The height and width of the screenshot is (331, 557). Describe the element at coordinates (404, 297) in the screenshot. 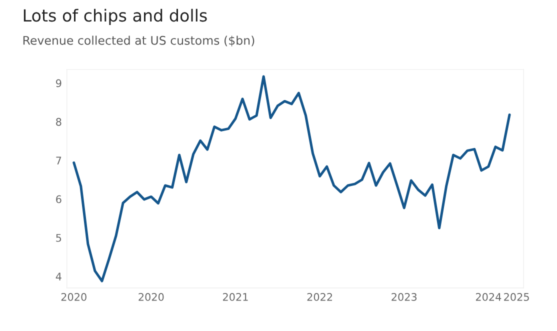

I see `x-tick-label: 2023` at that location.